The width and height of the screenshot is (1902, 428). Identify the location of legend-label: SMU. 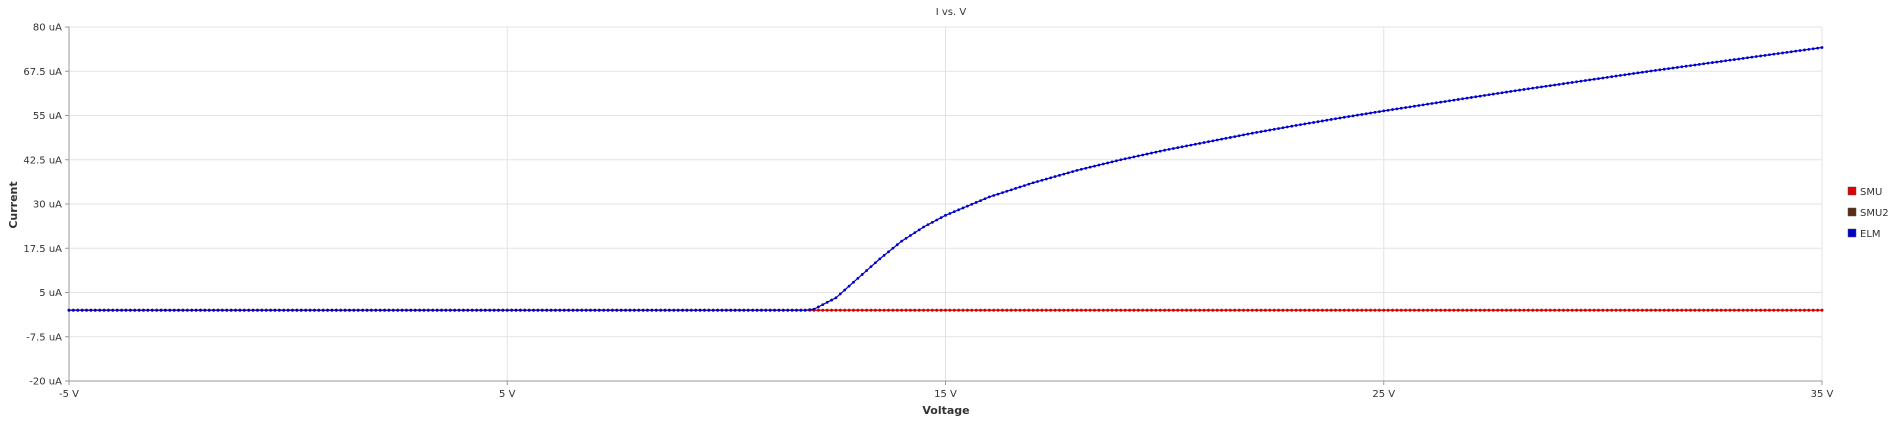
(1871, 192).